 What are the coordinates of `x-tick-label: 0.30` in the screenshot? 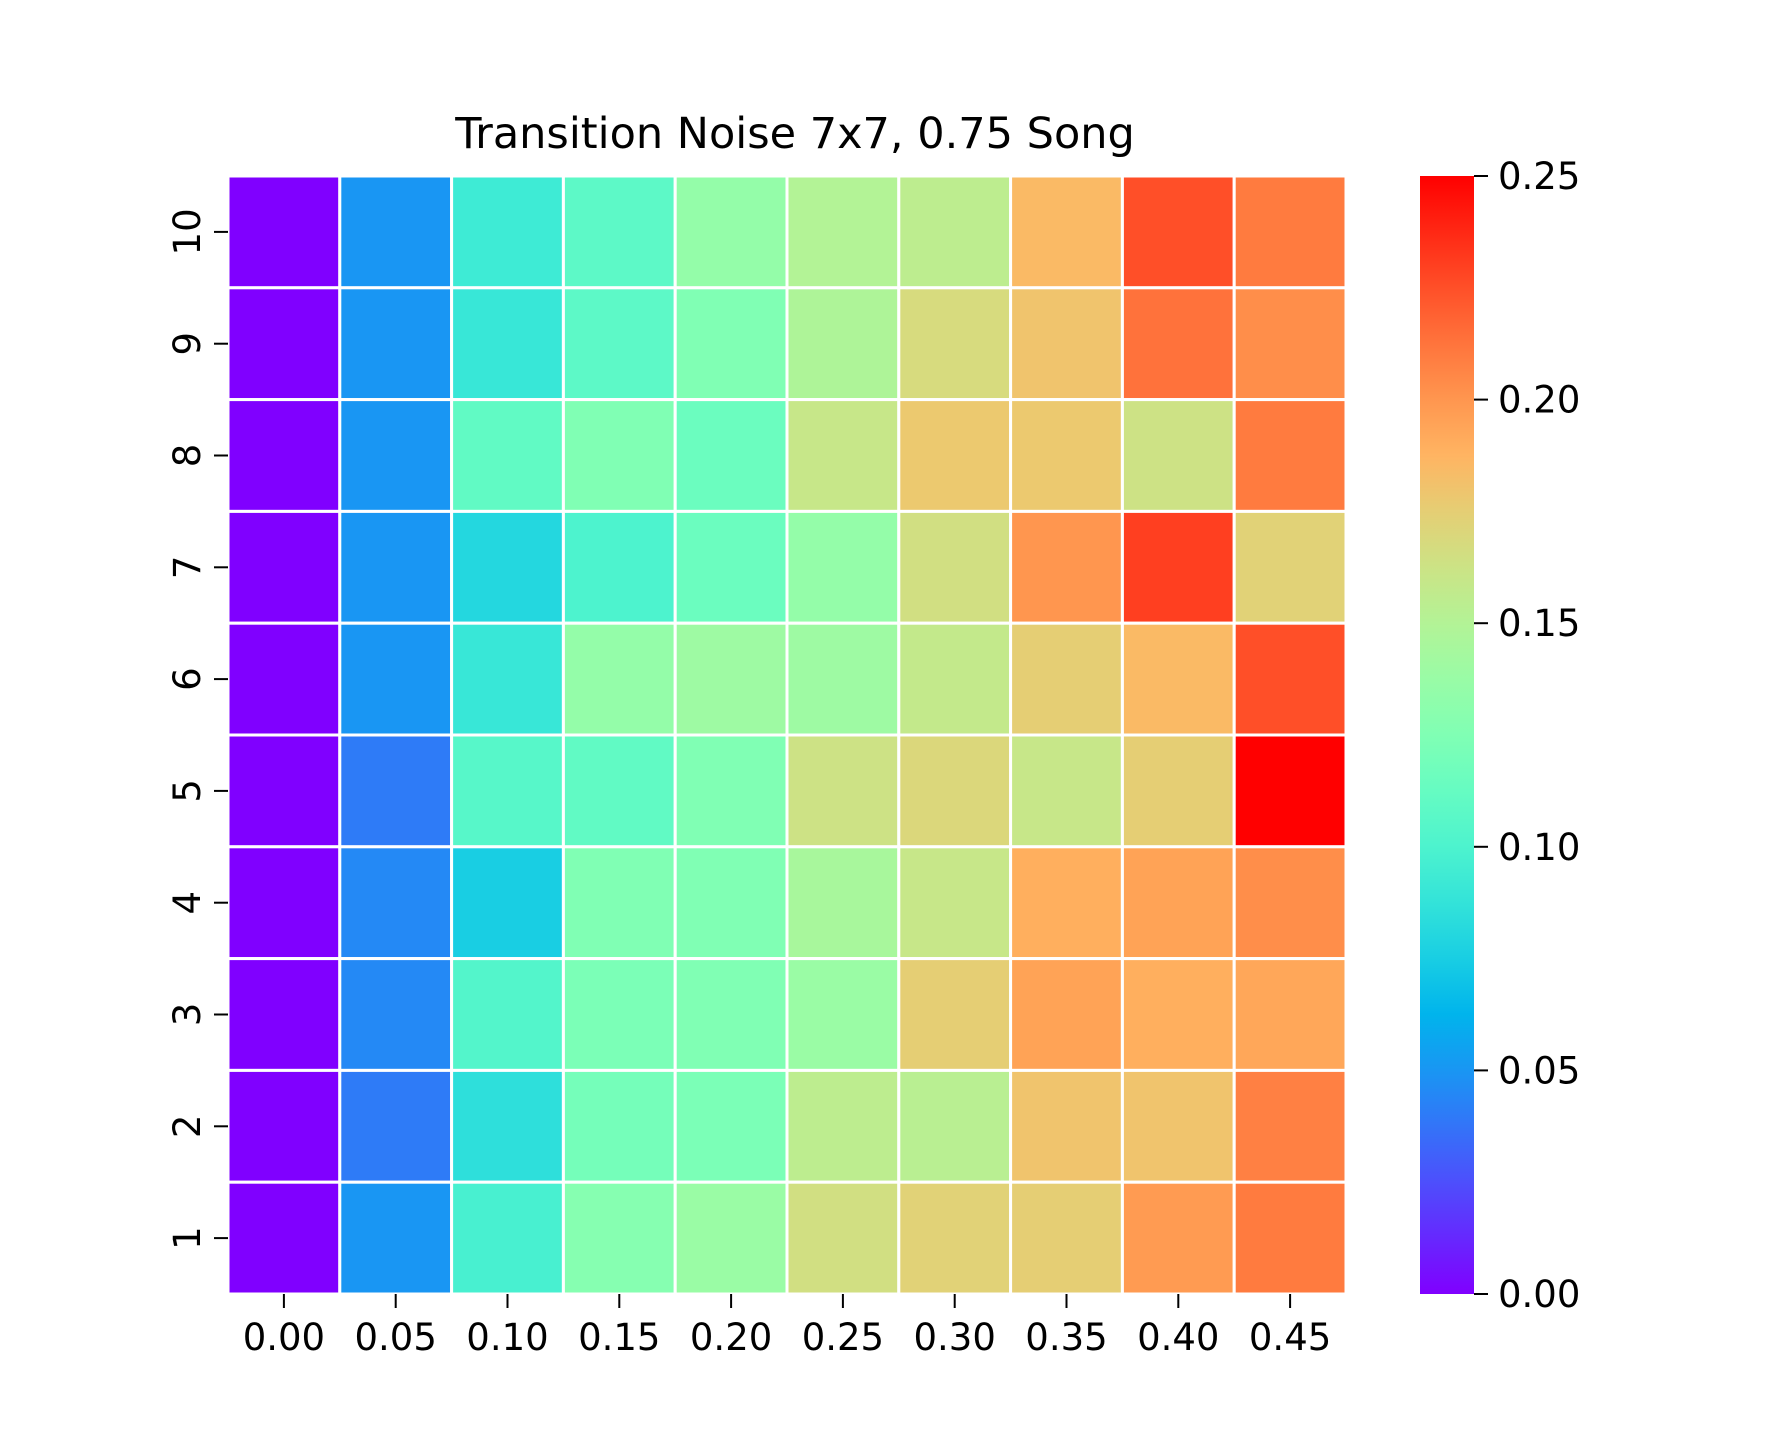 It's located at (955, 1337).